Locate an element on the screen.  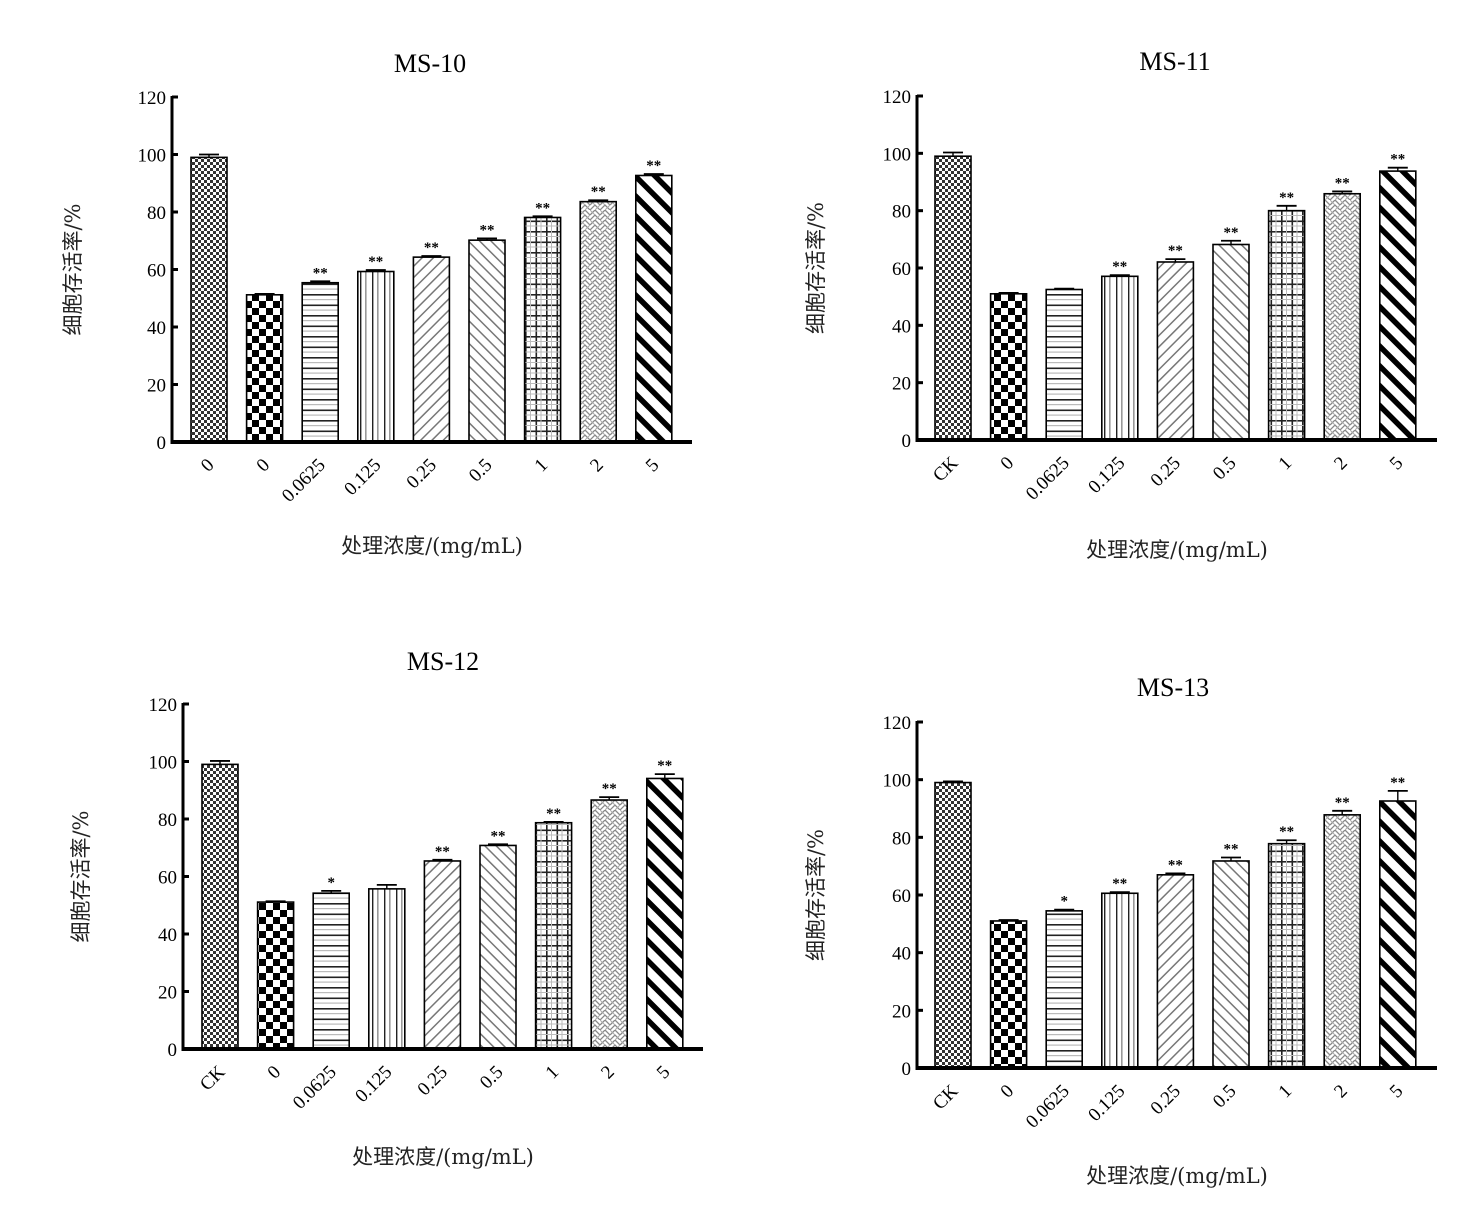
chart-title: MS-13 is located at coordinates (1173, 687).